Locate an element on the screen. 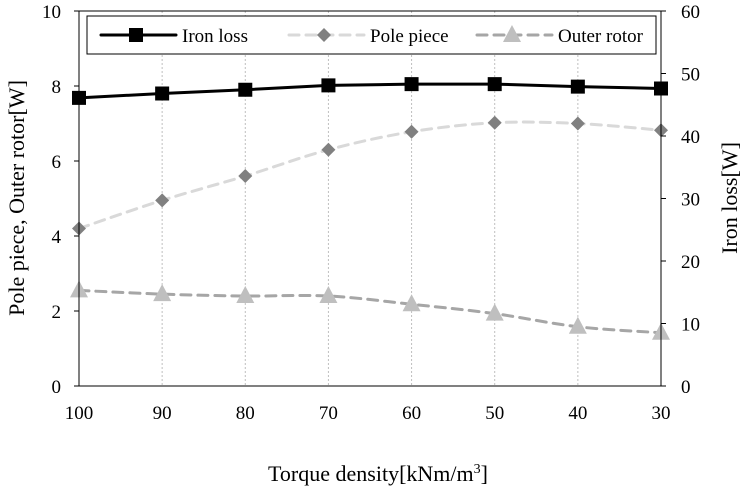 The width and height of the screenshot is (751, 488). legend-marker-iron-loss is located at coordinates (136, 35).